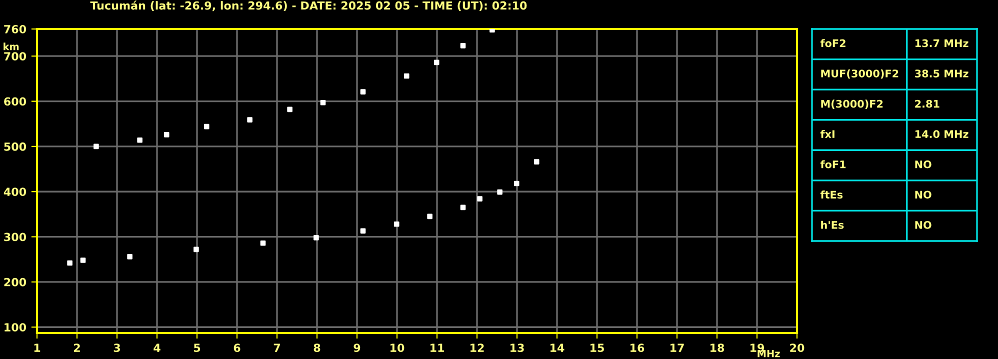 The image size is (998, 359). What do you see at coordinates (769, 354) in the screenshot?
I see `x-axis-title: MHz` at bounding box center [769, 354].